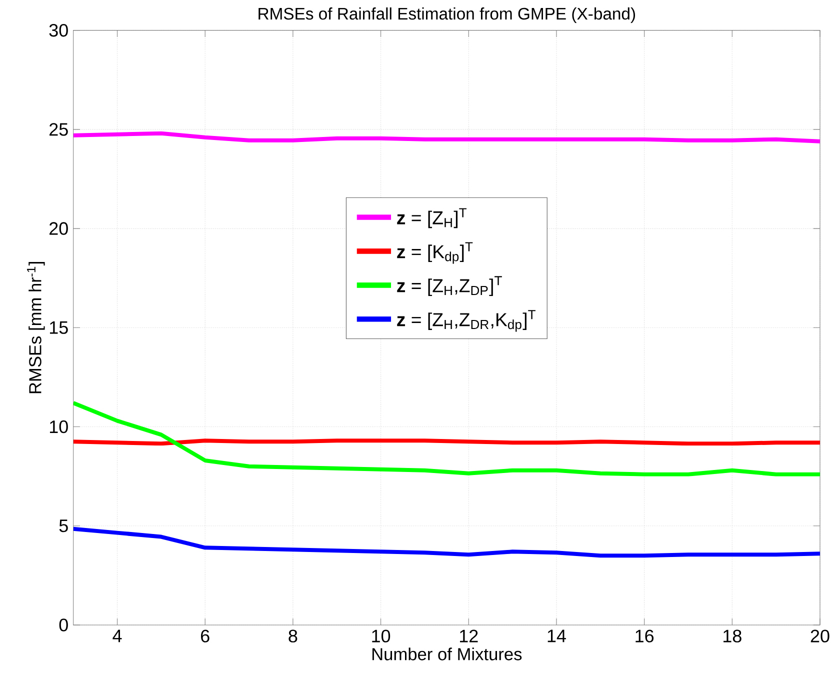 The image size is (836, 685). I want to click on y-tick-label: 15, so click(59, 327).